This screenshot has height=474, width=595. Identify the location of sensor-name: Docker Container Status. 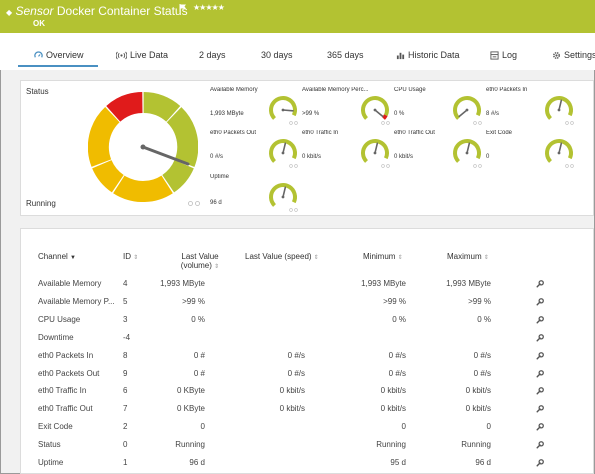
(122, 11).